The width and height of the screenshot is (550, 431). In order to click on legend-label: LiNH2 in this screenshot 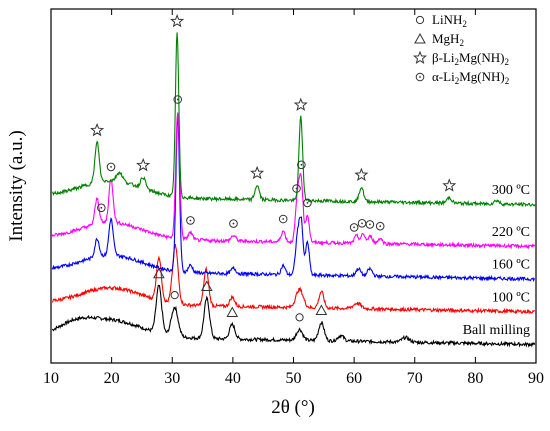, I will do `click(449, 20)`.